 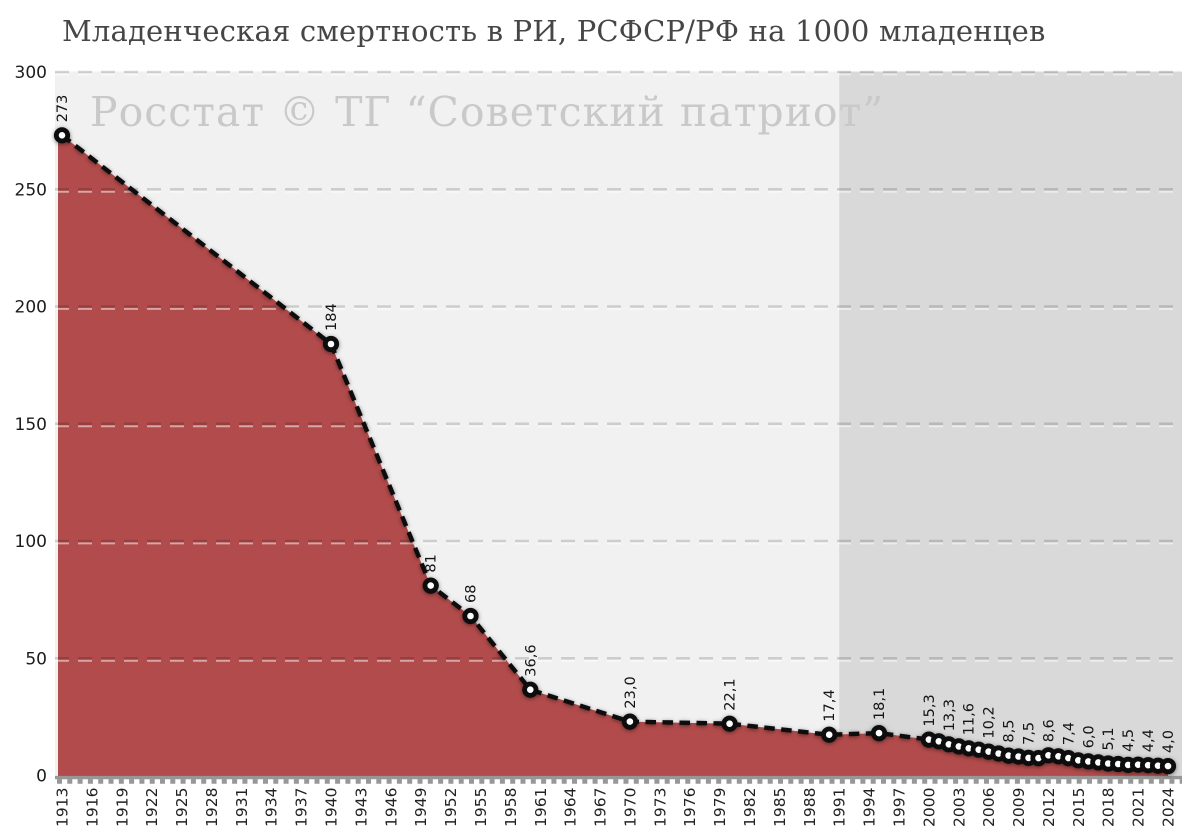 I want to click on y-tick-label: 300, so click(x=31, y=73).